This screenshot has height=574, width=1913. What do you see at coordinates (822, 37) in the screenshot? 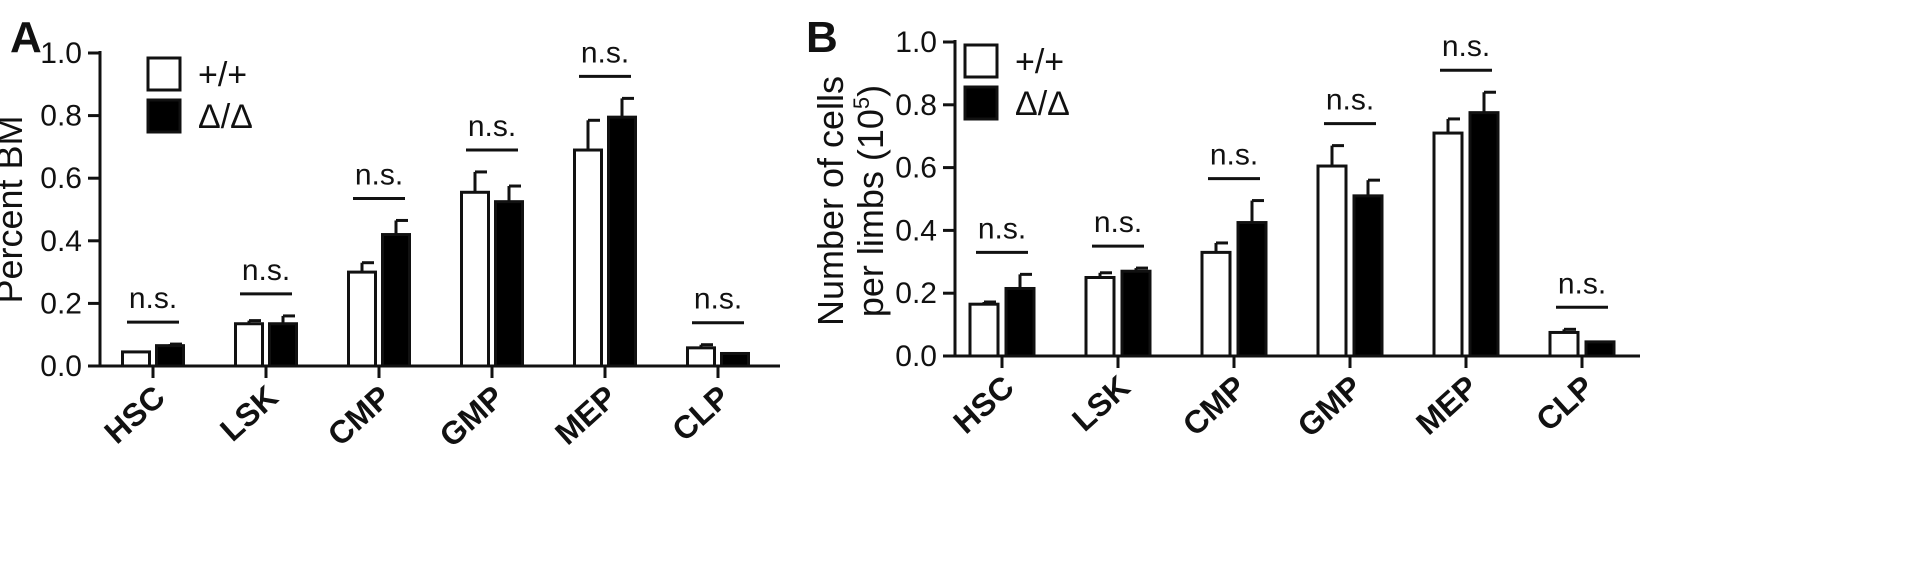
I see `panel-letter: B` at bounding box center [822, 37].